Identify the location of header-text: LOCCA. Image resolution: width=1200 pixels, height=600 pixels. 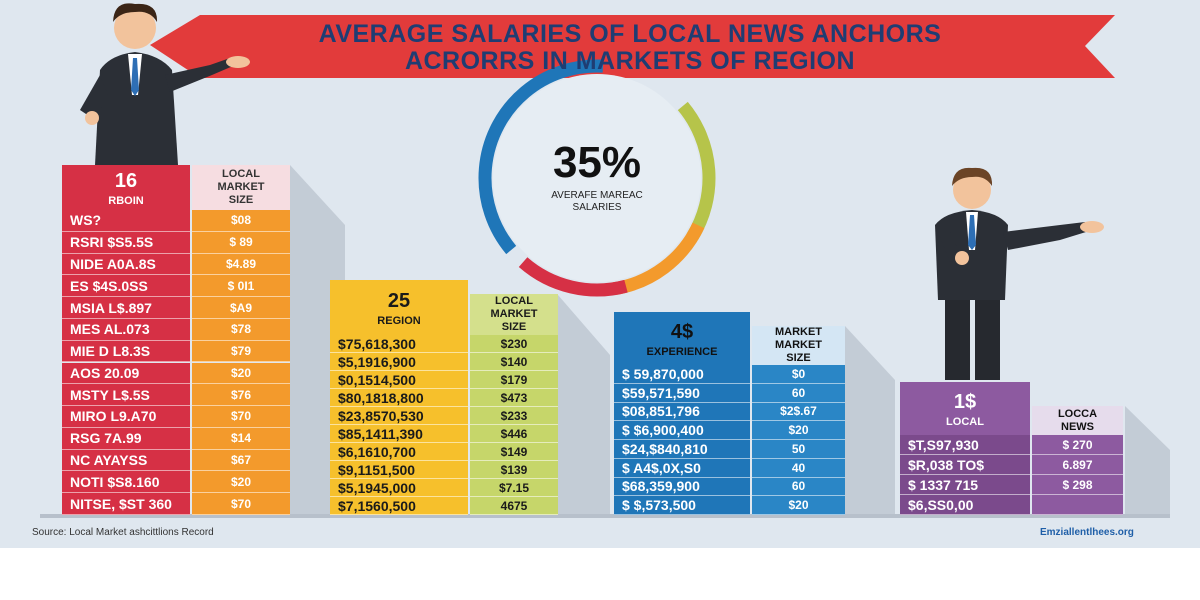
(1077, 413).